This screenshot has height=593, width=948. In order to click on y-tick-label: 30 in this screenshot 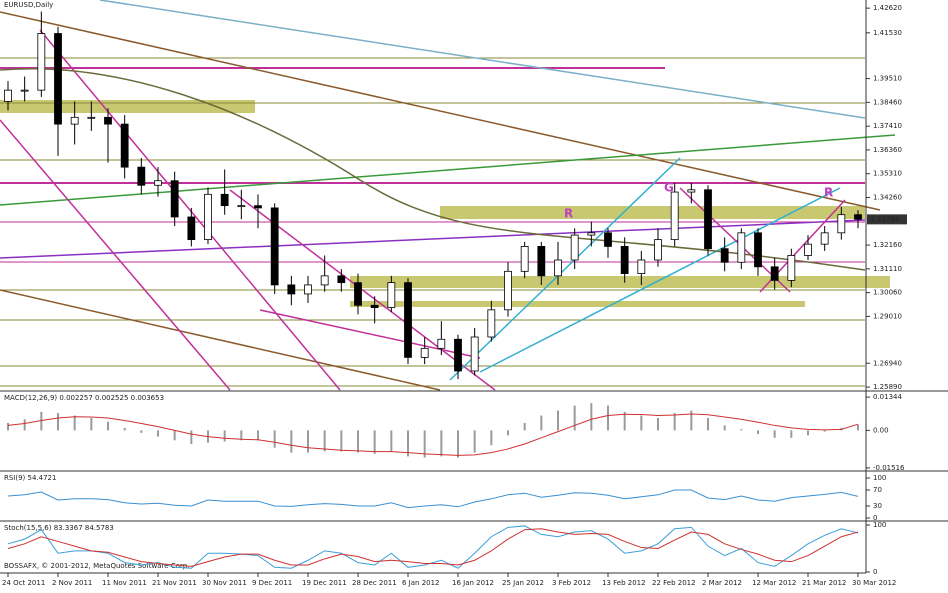, I will do `click(877, 506)`.